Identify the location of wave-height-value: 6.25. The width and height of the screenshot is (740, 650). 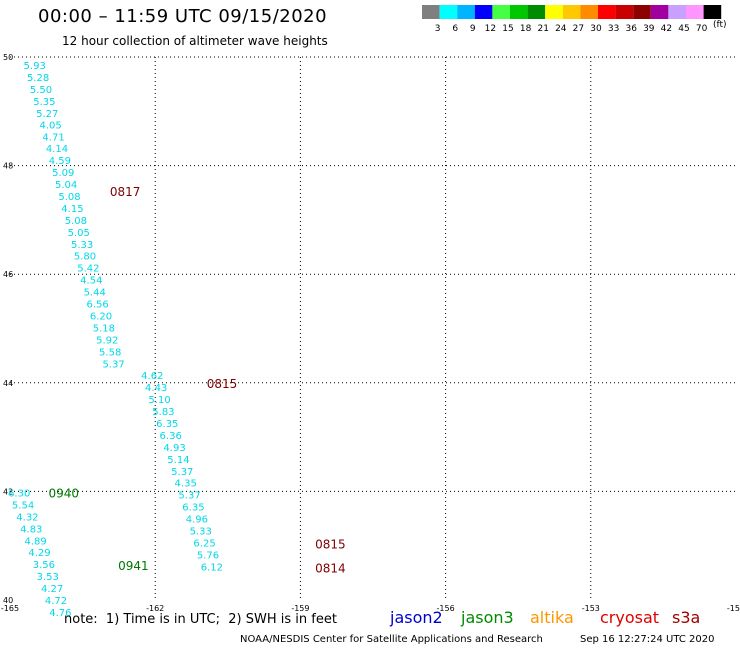
(204, 543).